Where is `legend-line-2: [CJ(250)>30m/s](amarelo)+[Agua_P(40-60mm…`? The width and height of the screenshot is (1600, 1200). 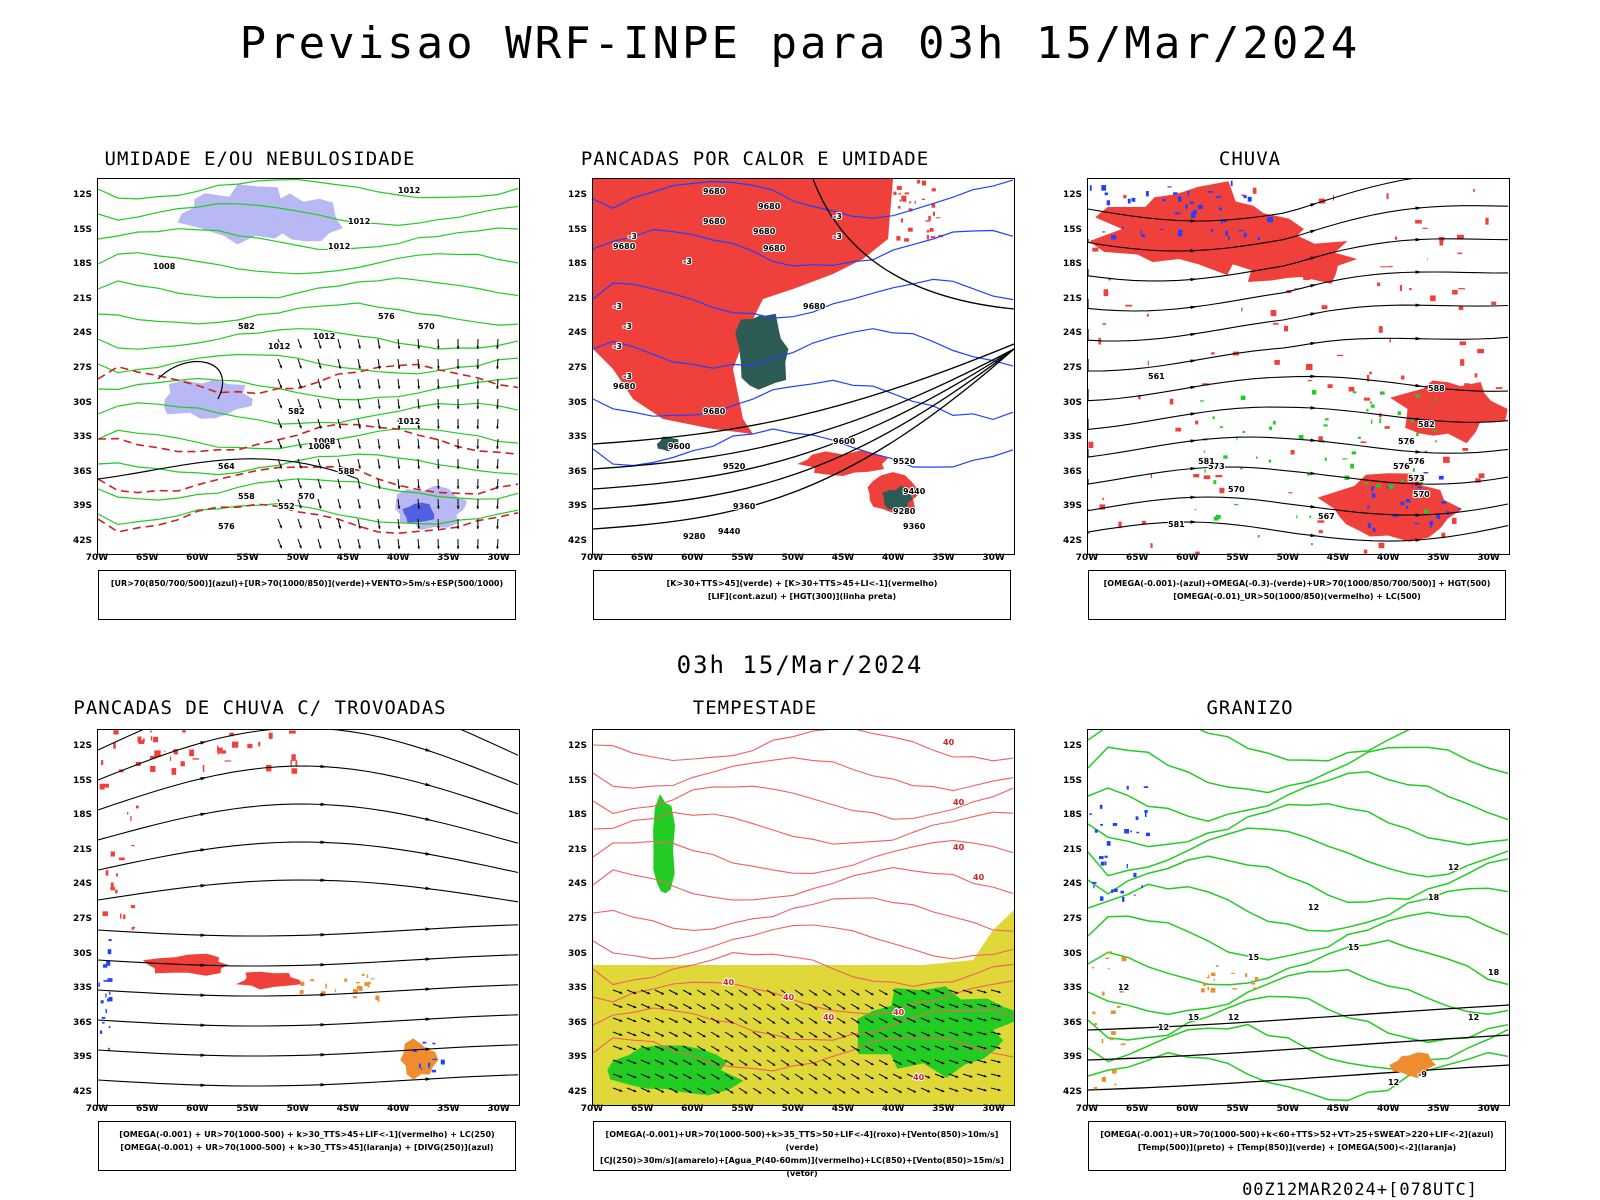 legend-line-2: [CJ(250)>30m/s](amarelo)+[Agua_P(40-60mm… is located at coordinates (802, 1167).